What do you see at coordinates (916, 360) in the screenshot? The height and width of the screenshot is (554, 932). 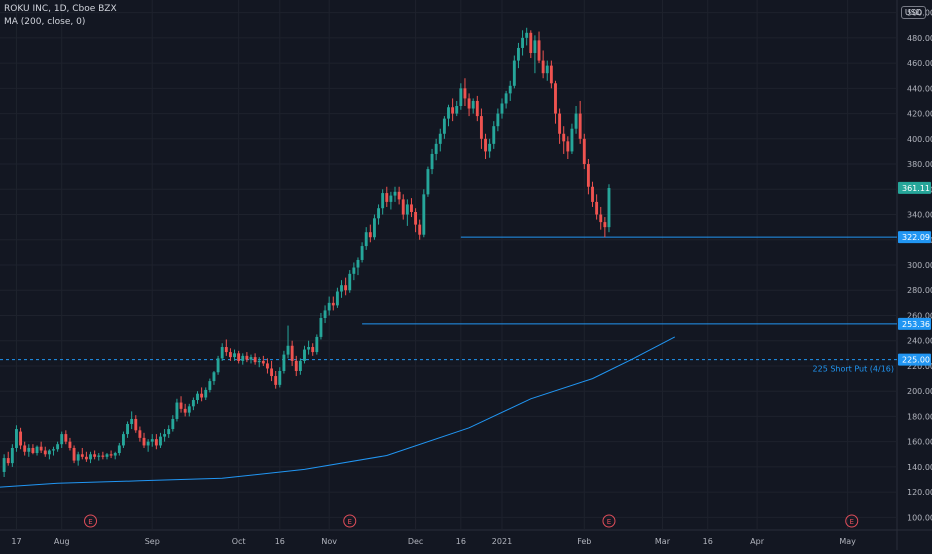 I see `level-price-label: 225.00` at bounding box center [916, 360].